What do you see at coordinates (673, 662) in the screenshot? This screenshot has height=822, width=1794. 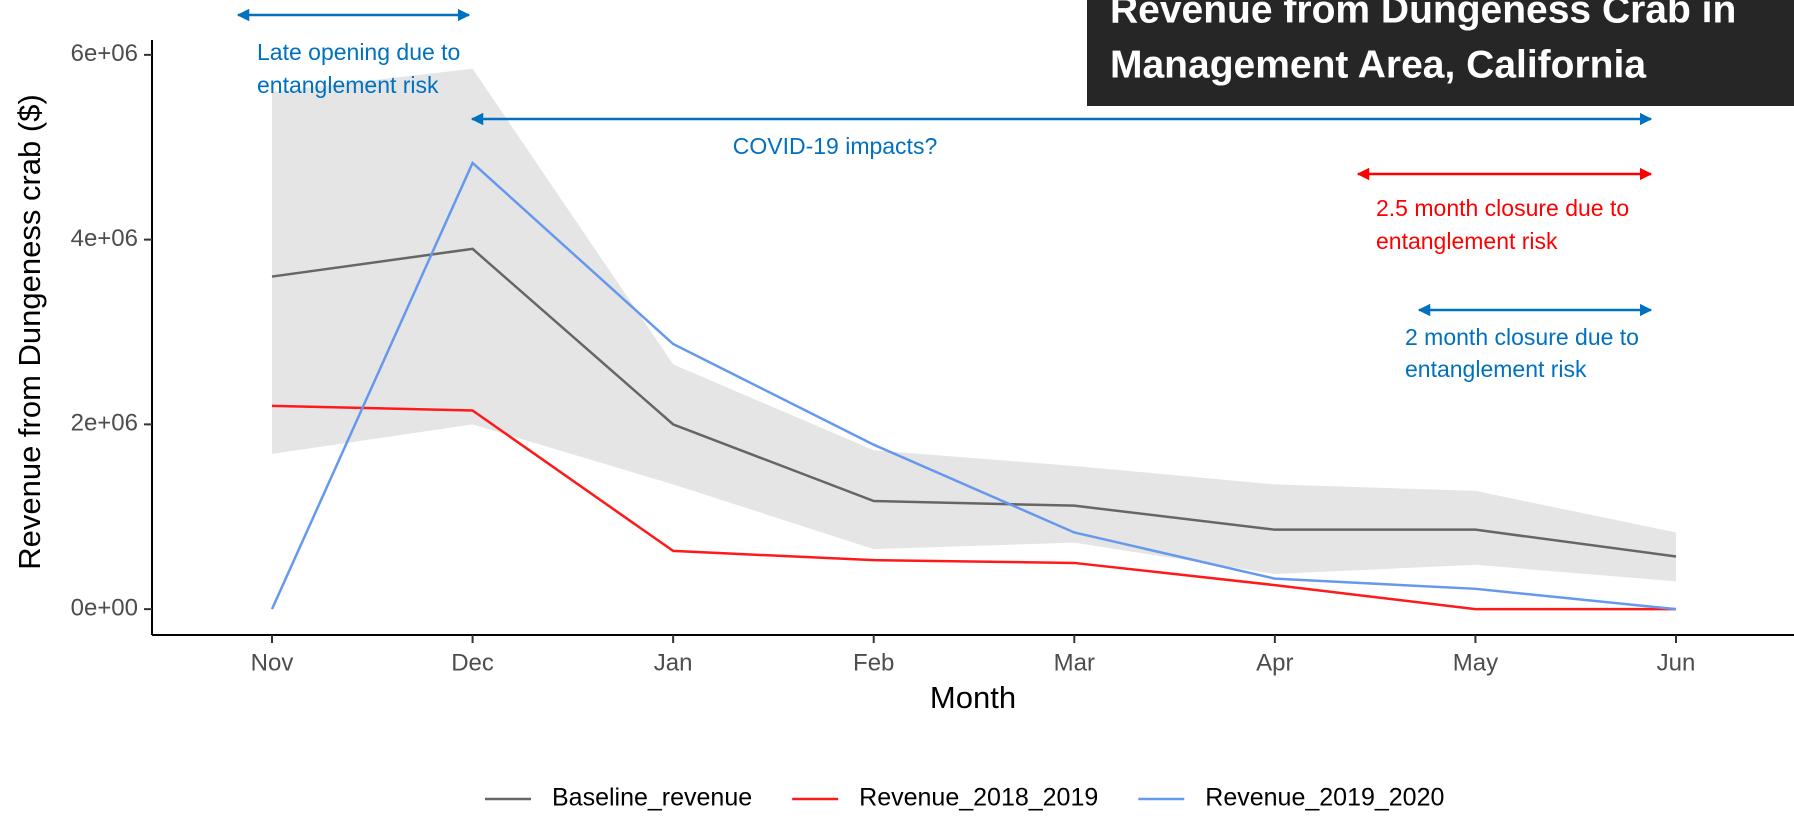 I see `x-tick-label: Jan` at bounding box center [673, 662].